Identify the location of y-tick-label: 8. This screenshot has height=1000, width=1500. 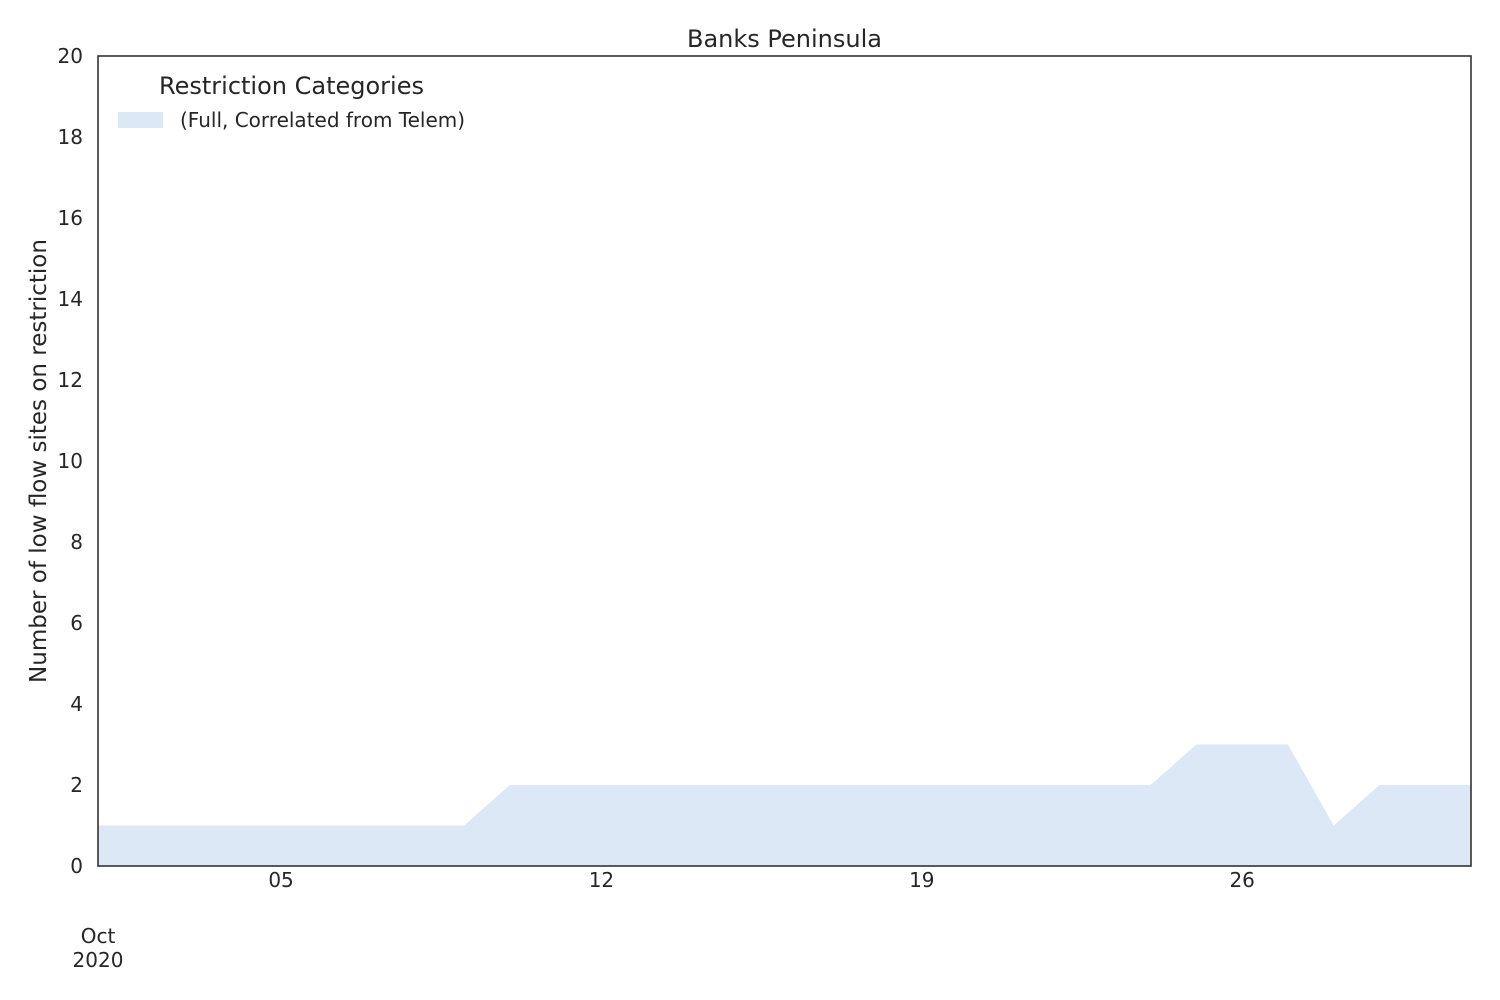
(76, 542).